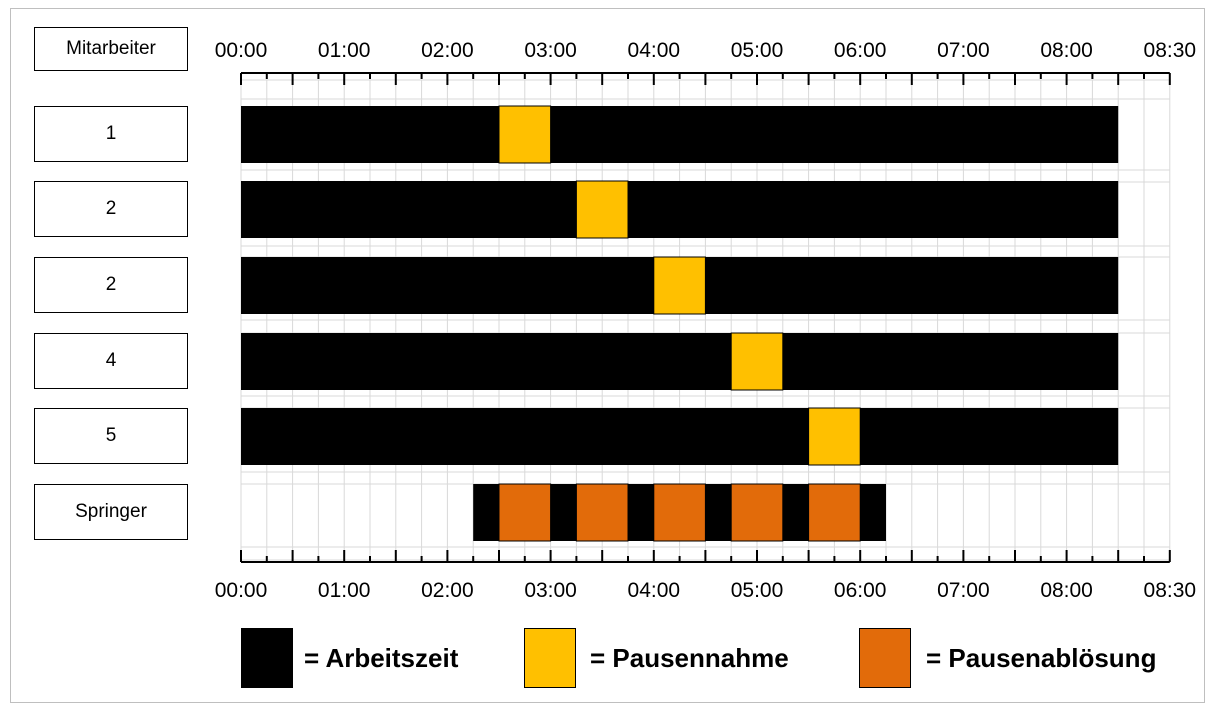  What do you see at coordinates (689, 658) in the screenshot?
I see `legend-label-pause: = Pausennahme` at bounding box center [689, 658].